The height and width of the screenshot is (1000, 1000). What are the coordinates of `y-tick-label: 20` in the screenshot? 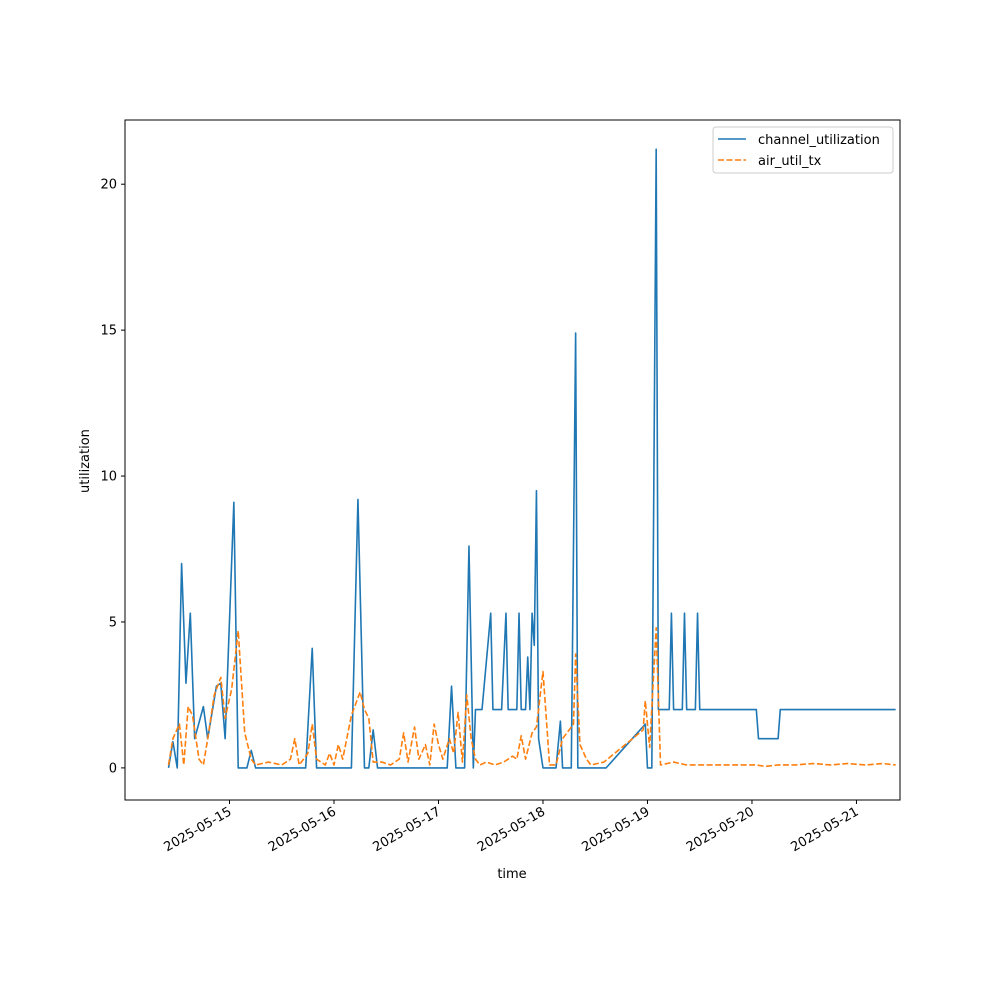 It's located at (108, 185).